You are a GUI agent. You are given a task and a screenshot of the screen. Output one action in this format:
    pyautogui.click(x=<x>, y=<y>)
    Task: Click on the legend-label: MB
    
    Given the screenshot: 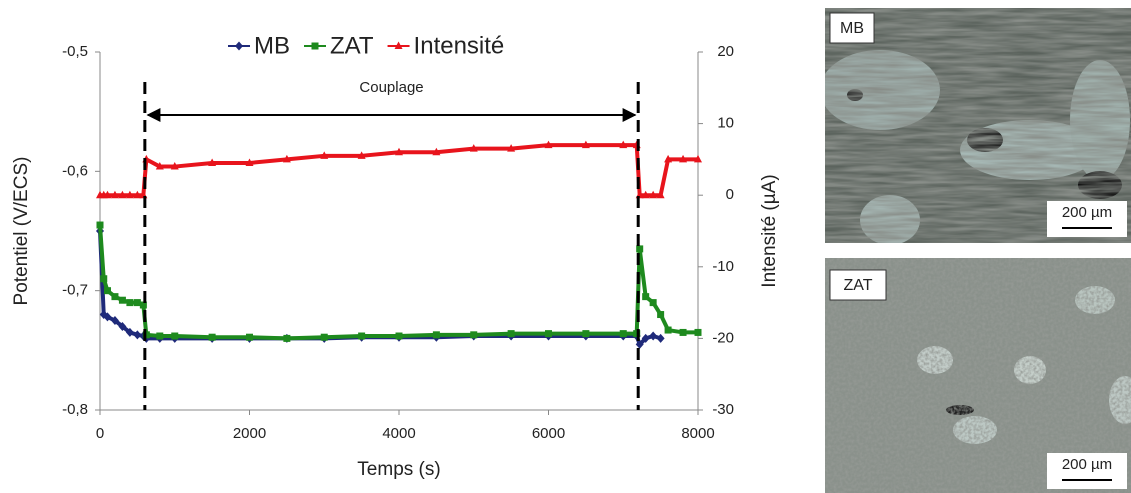 What is the action you would take?
    pyautogui.click(x=272, y=45)
    